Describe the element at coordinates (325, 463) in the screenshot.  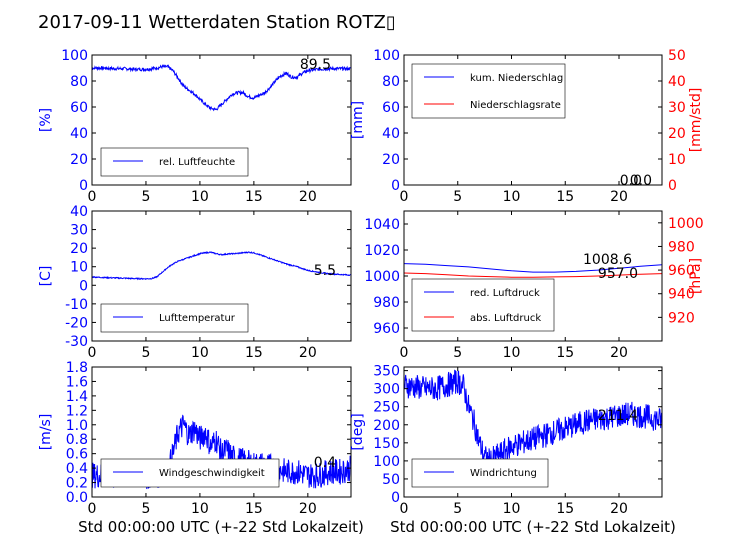
I see `last-value-label: 0.4` at that location.